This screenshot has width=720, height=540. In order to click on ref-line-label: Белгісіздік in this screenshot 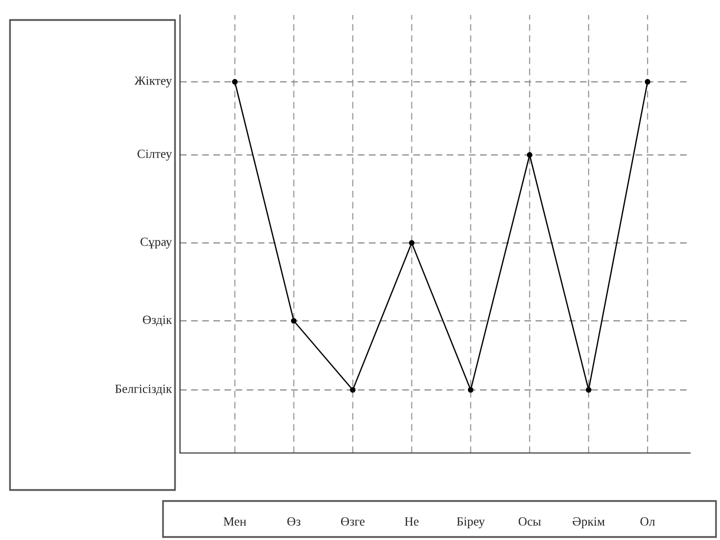, I will do `click(143, 390)`.